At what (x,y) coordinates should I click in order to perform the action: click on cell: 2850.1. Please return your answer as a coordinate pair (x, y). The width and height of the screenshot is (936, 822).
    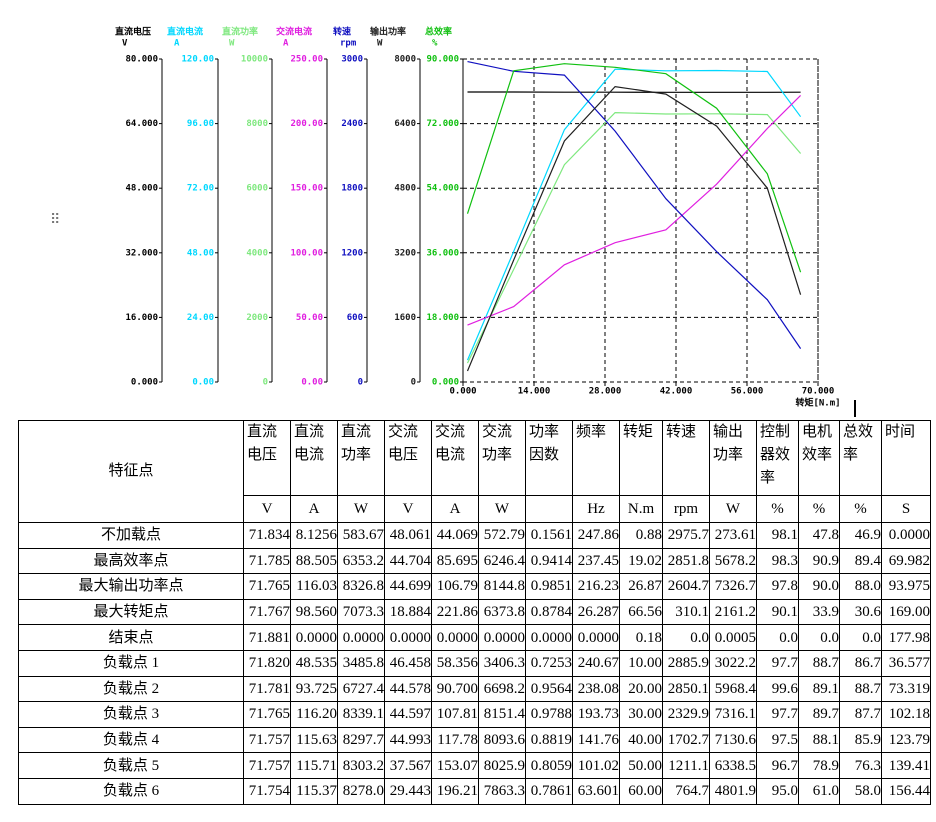
    Looking at the image, I should click on (686, 689).